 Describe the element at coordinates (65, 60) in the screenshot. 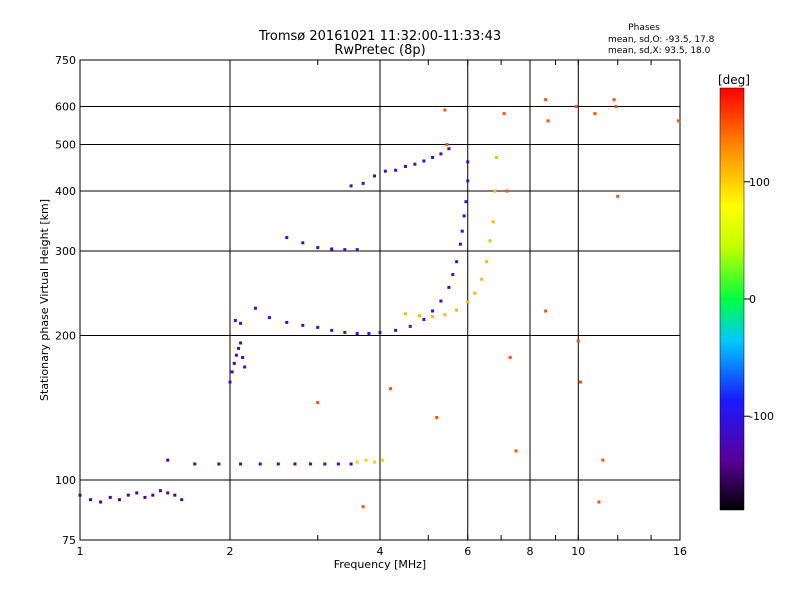

I see `y-tick-label: 750` at that location.